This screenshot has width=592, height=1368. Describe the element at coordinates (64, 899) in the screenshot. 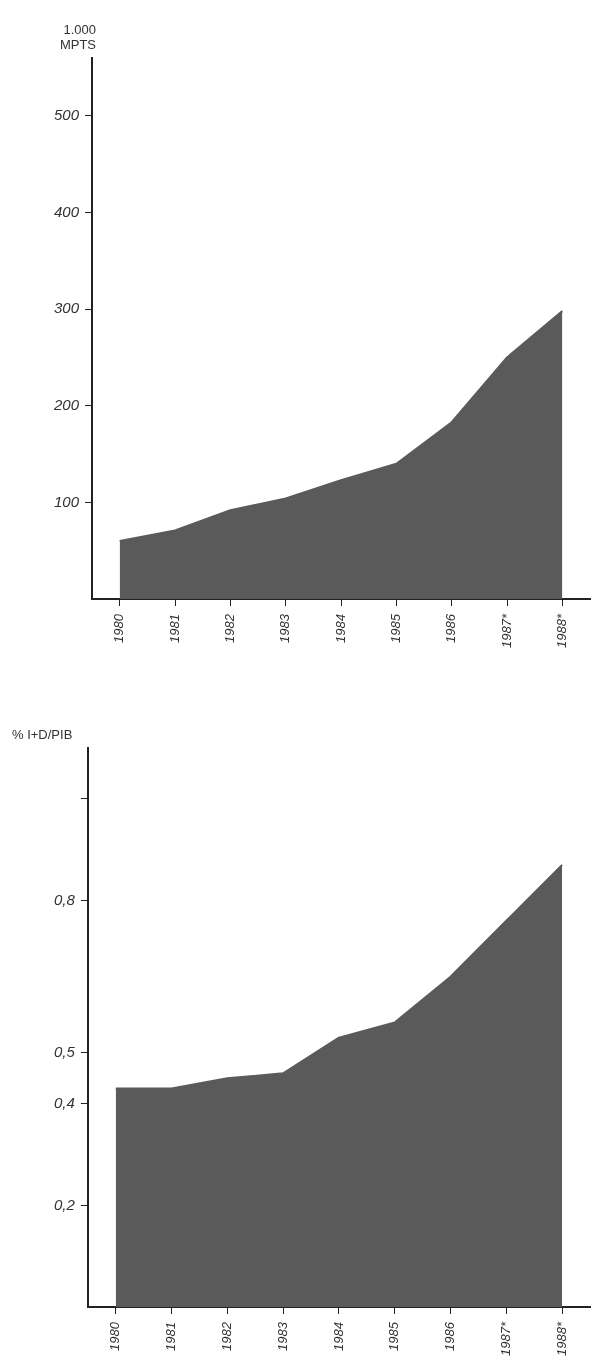

I see `y-tick-label: 0,8` at that location.